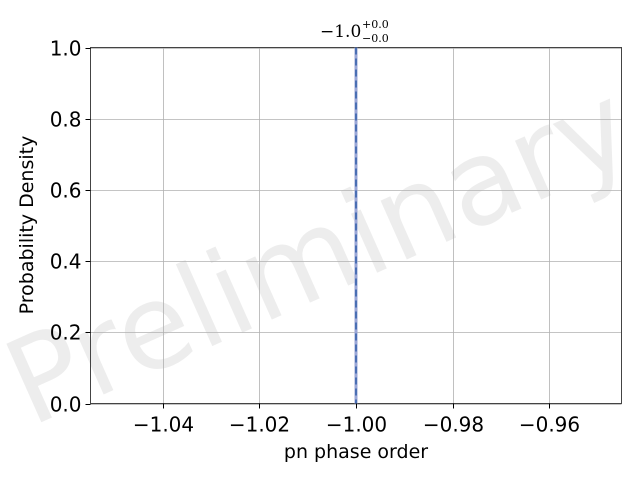 This screenshot has width=640, height=480. Describe the element at coordinates (66, 227) in the screenshot. I see `y-tick-labels: 0.0 0.2 0.4 0.6 0.8 1.0` at that location.